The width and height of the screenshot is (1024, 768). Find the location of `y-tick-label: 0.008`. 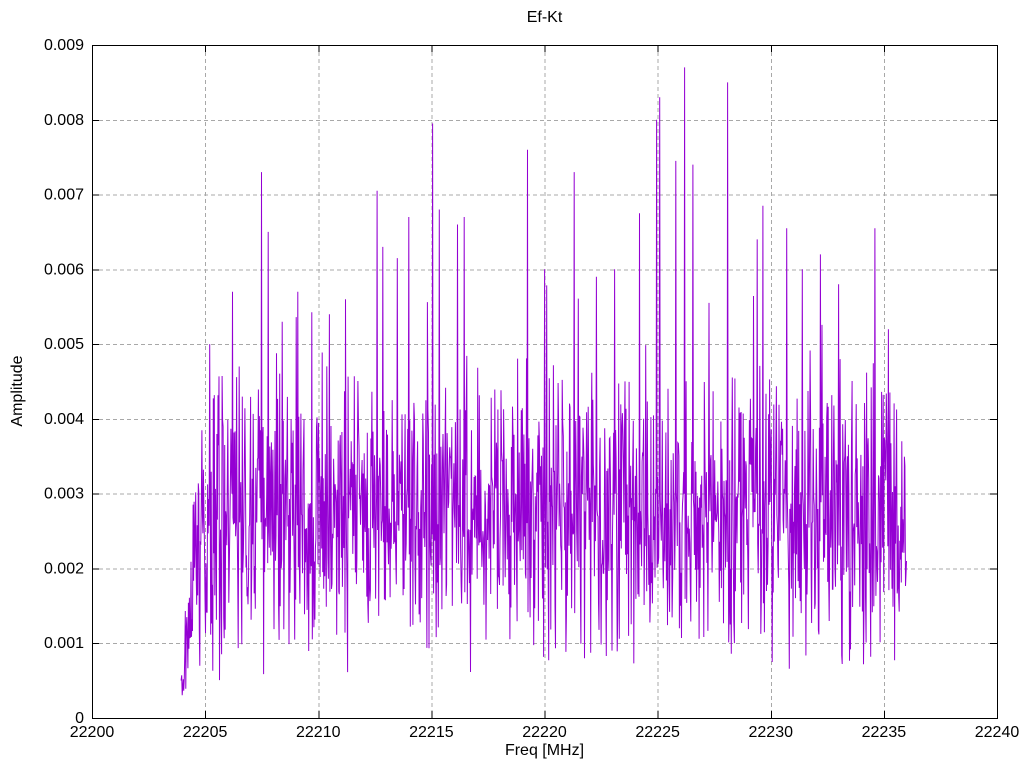

y-tick-label: 0.008 is located at coordinates (64, 120).